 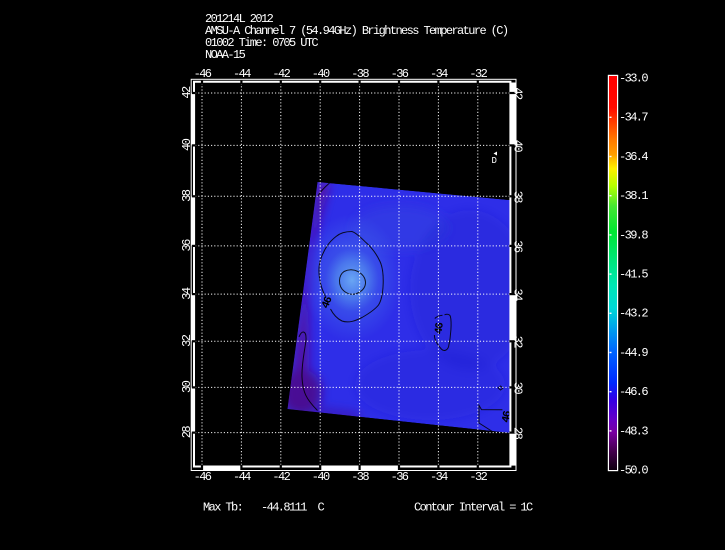 I want to click on svg-text: -50.0, so click(x=633, y=471).